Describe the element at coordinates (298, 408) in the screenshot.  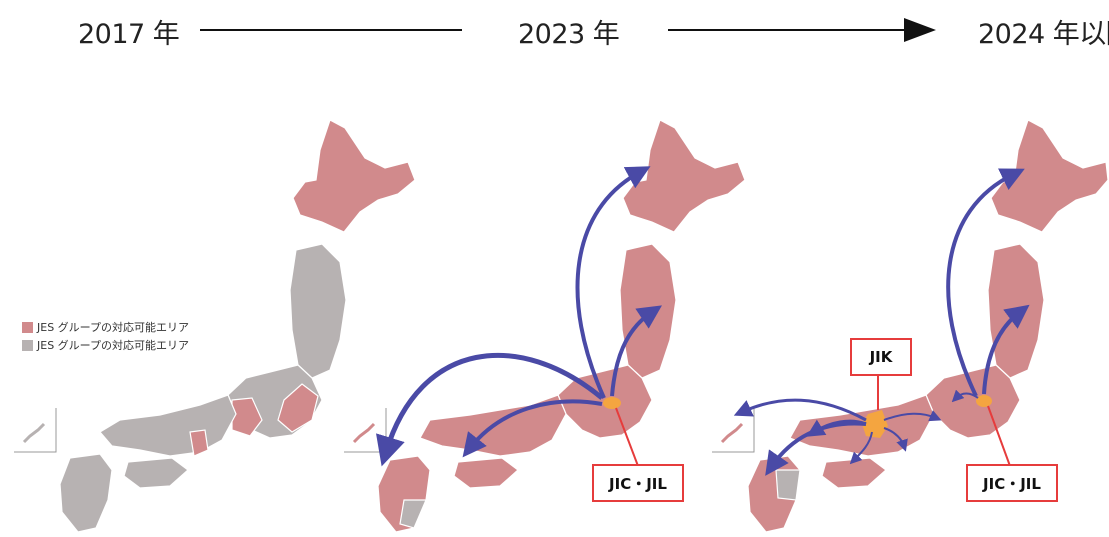
I see `region-kanto-covered` at that location.